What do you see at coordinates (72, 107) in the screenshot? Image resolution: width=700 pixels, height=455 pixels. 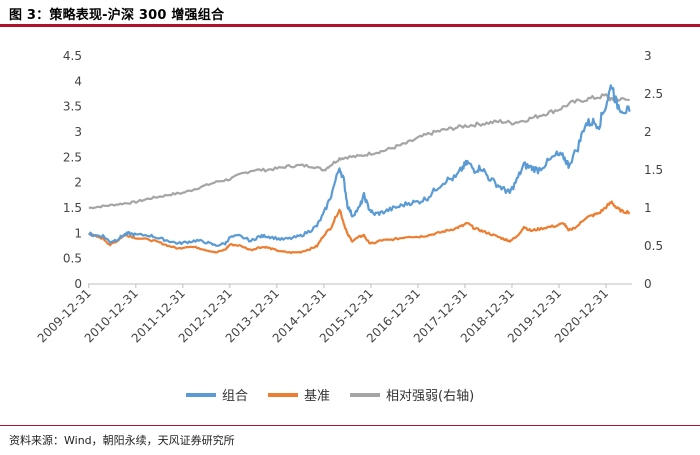 I see `y-left-tick-label: 3.5` at bounding box center [72, 107].